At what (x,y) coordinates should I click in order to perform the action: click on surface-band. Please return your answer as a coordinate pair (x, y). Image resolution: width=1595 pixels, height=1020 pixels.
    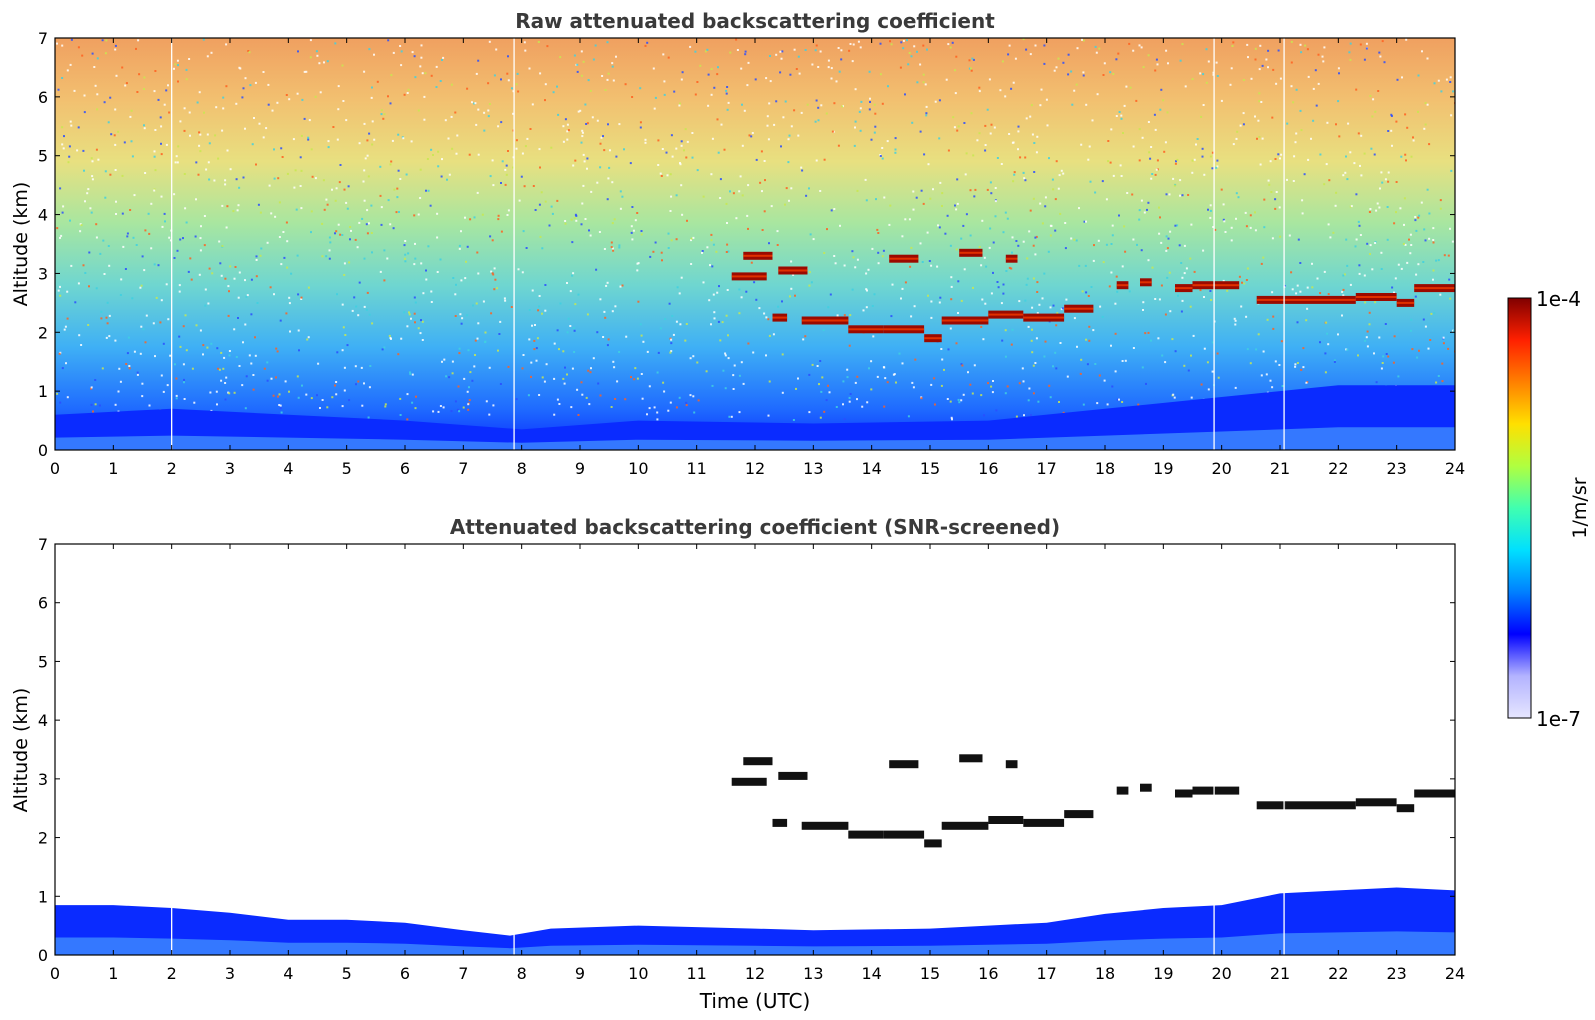
    Looking at the image, I should click on (755, 438).